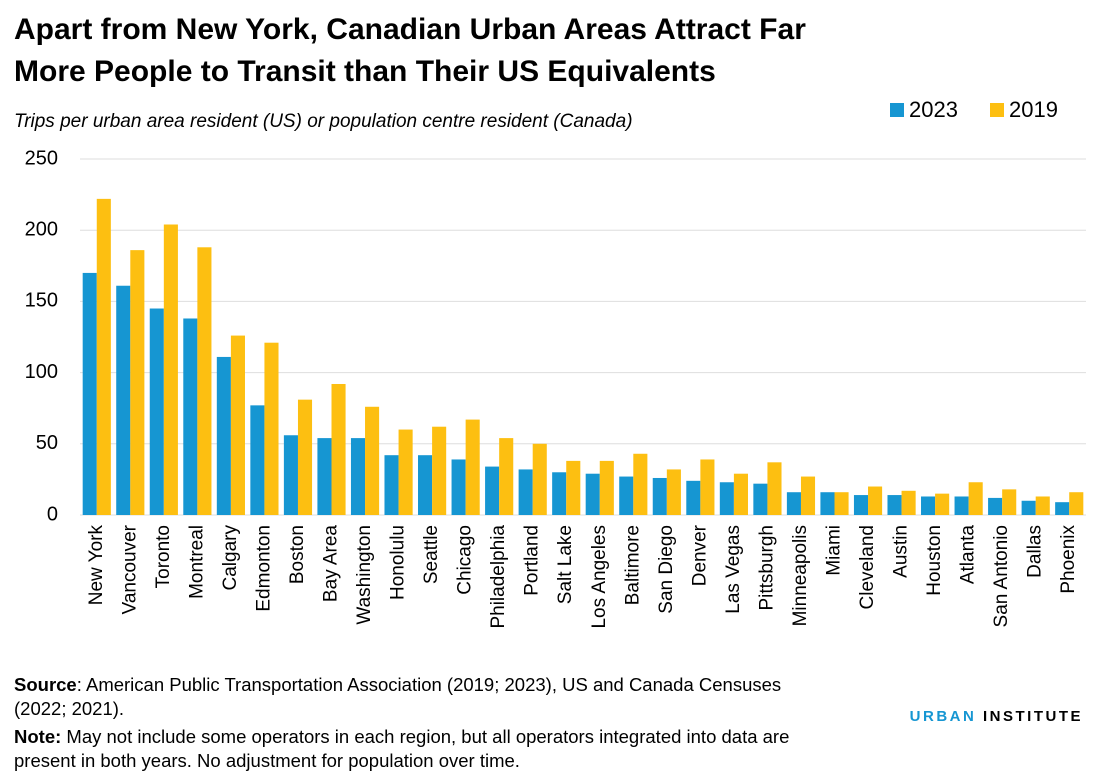 The image size is (1098, 782). I want to click on y-tick-label: 50, so click(47, 443).